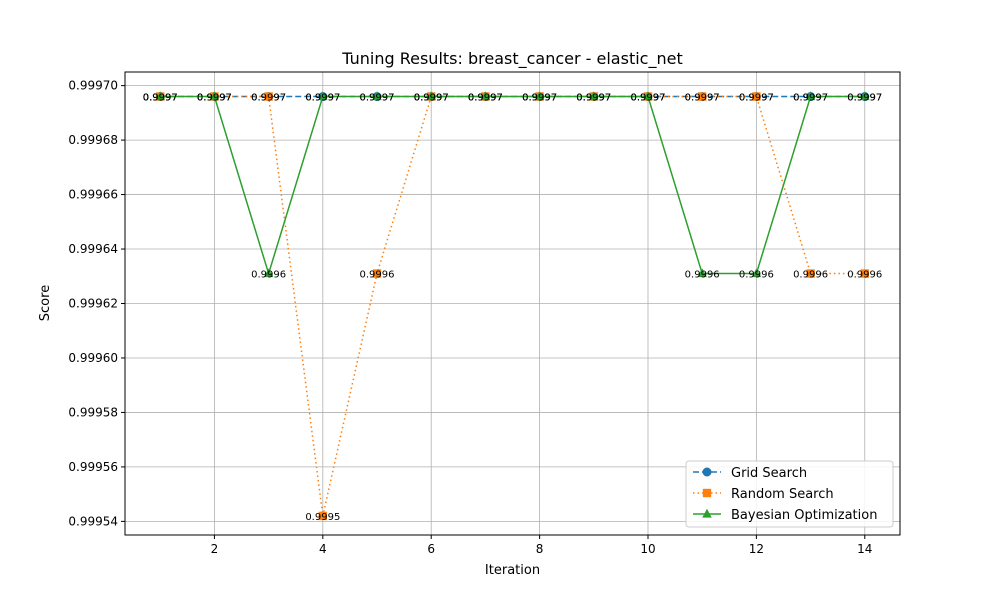 Image resolution: width=1000 pixels, height=600 pixels. What do you see at coordinates (864, 549) in the screenshot?
I see `x-tick-label: 14` at bounding box center [864, 549].